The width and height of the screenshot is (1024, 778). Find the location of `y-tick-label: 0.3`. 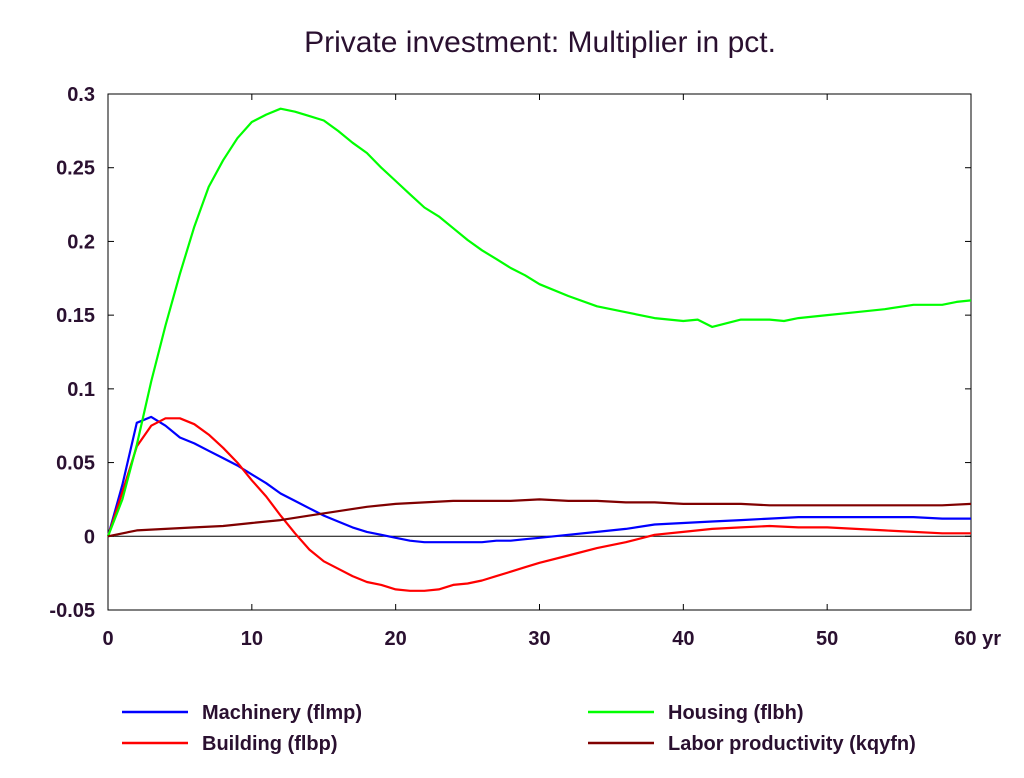

y-tick-label: 0.3 is located at coordinates (81, 95).